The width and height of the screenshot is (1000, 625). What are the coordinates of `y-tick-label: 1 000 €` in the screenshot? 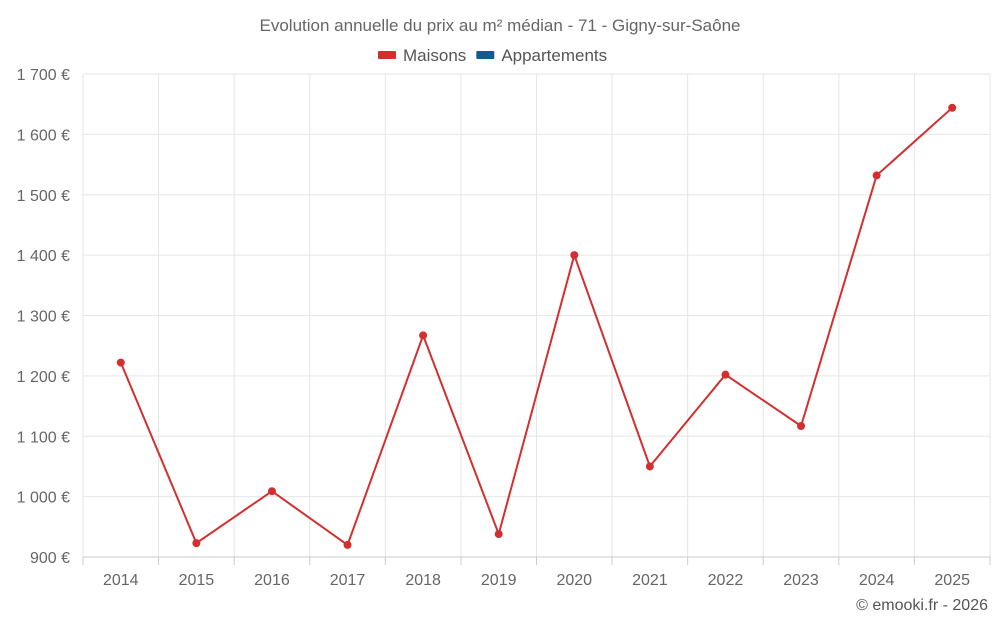 It's located at (43, 498).